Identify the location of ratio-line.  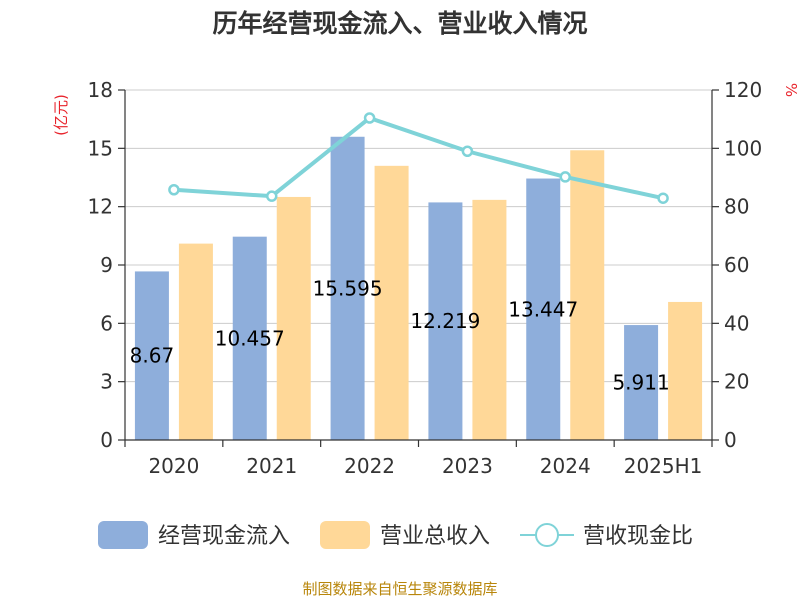
(418, 158).